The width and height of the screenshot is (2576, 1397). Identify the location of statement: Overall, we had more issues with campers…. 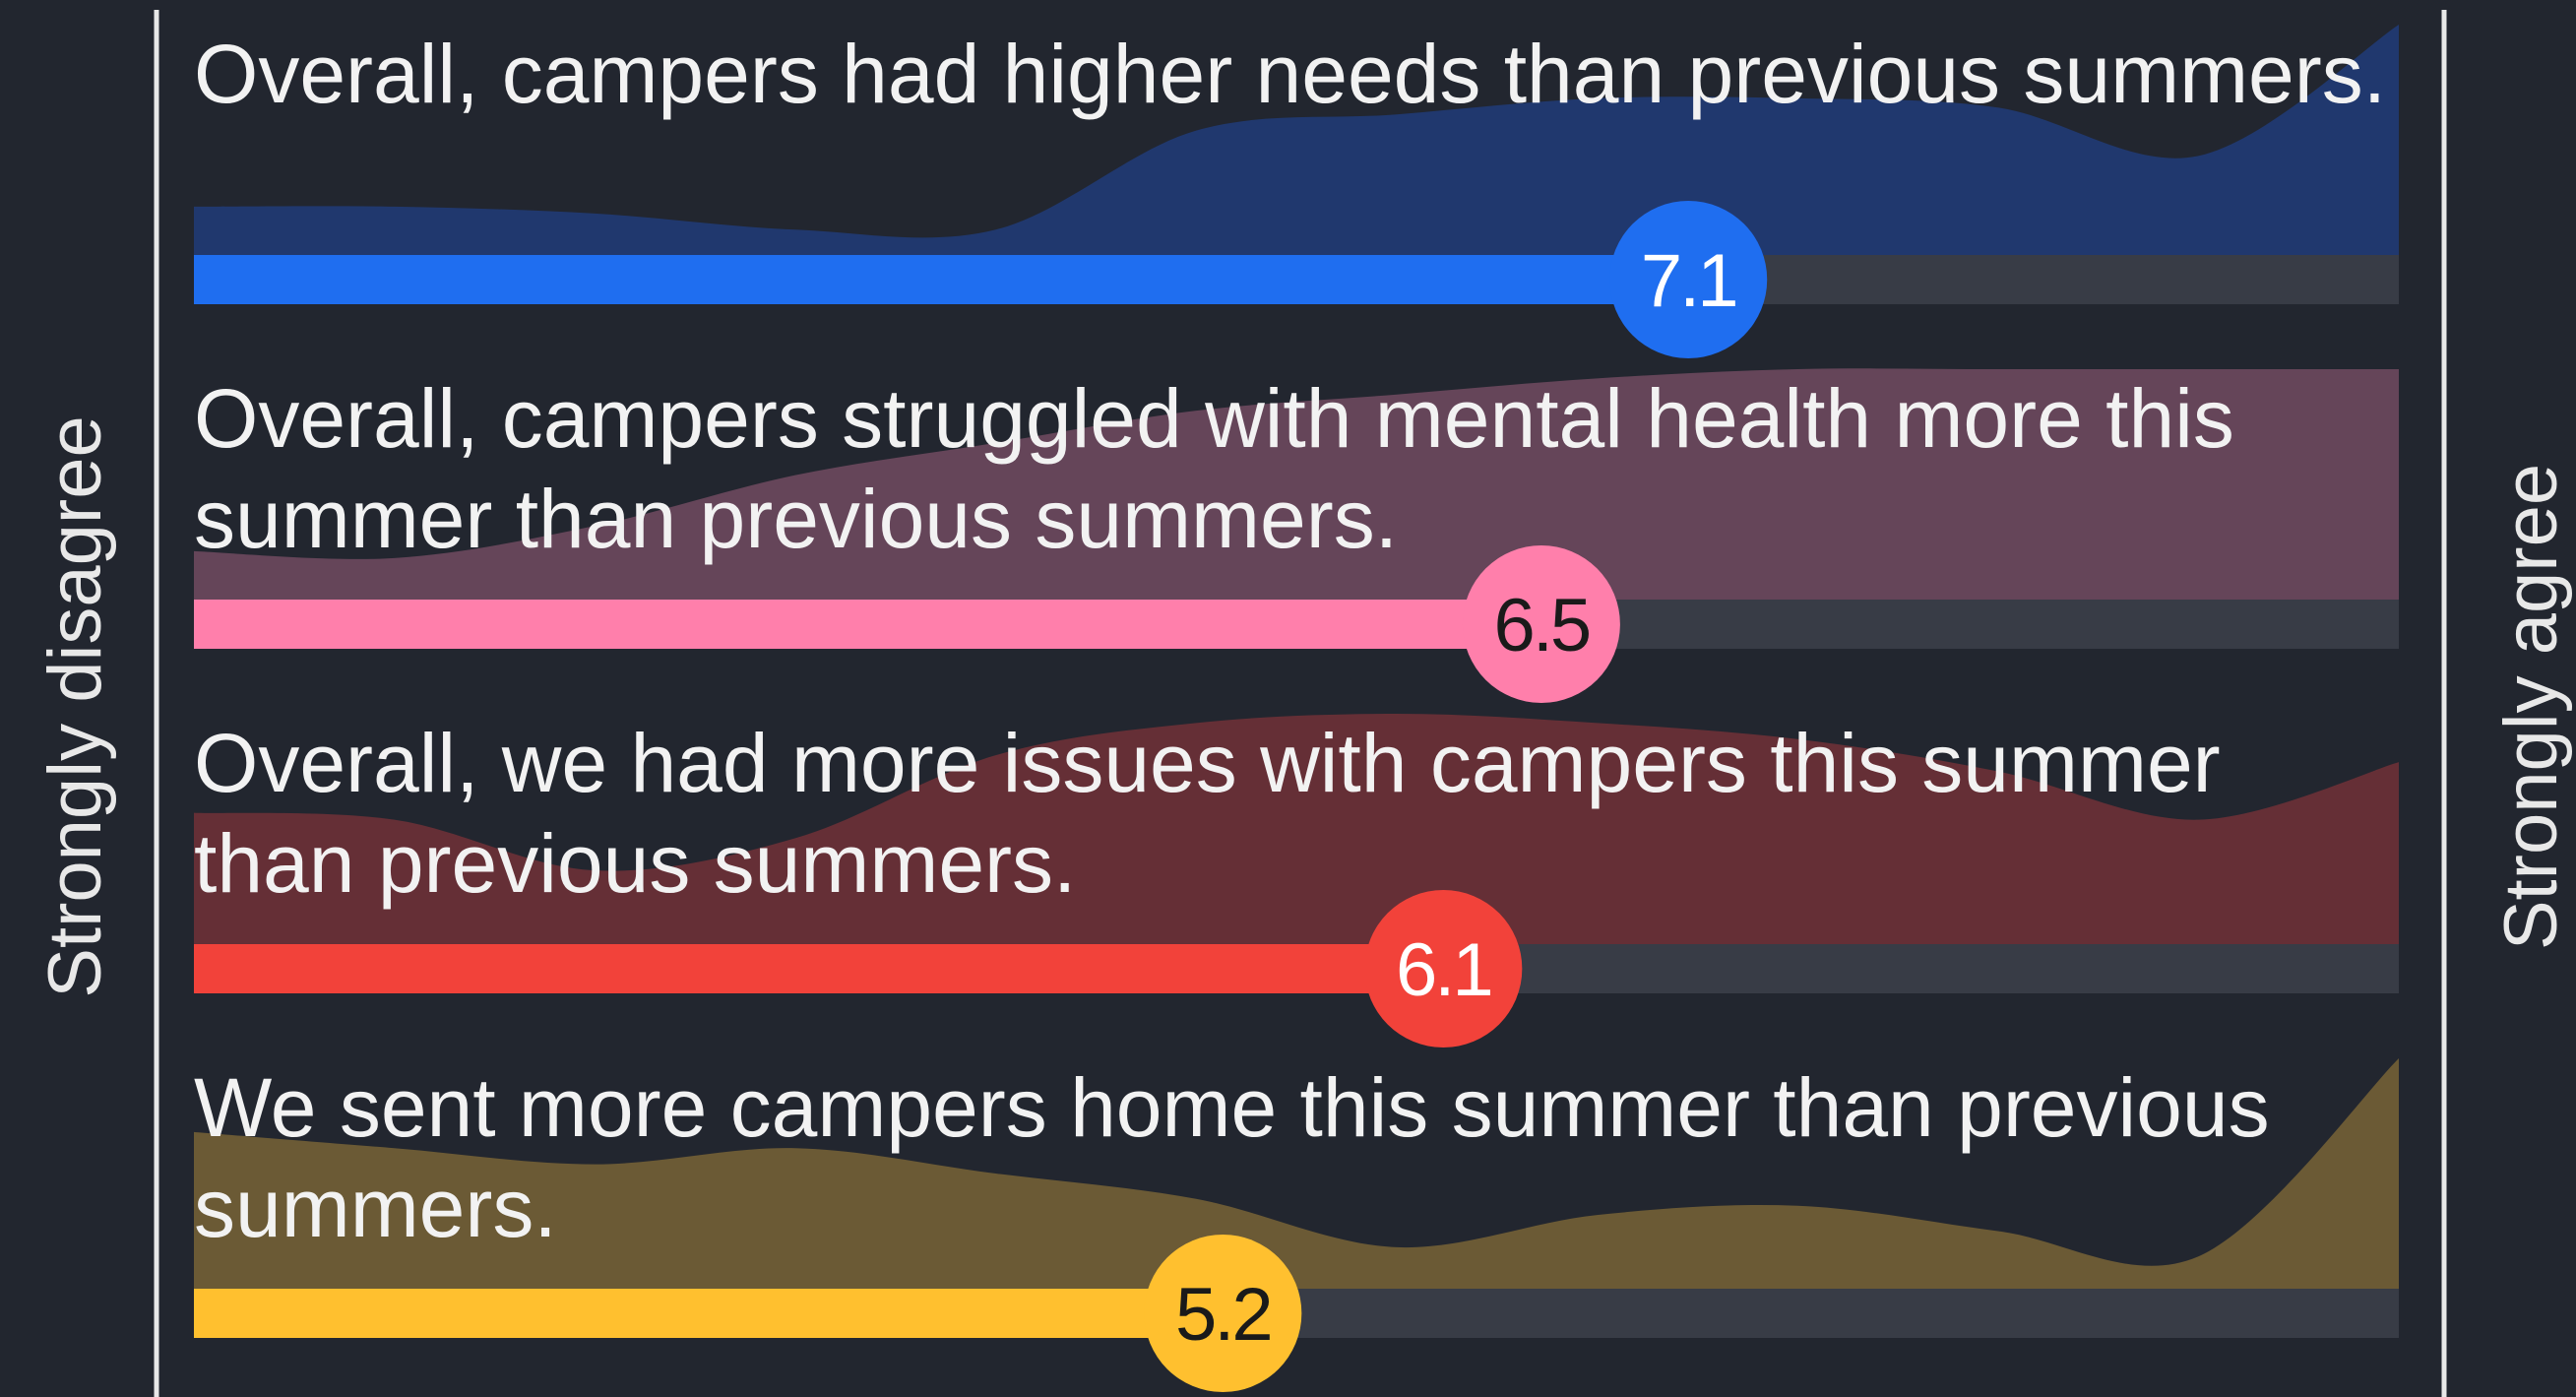
(1207, 813).